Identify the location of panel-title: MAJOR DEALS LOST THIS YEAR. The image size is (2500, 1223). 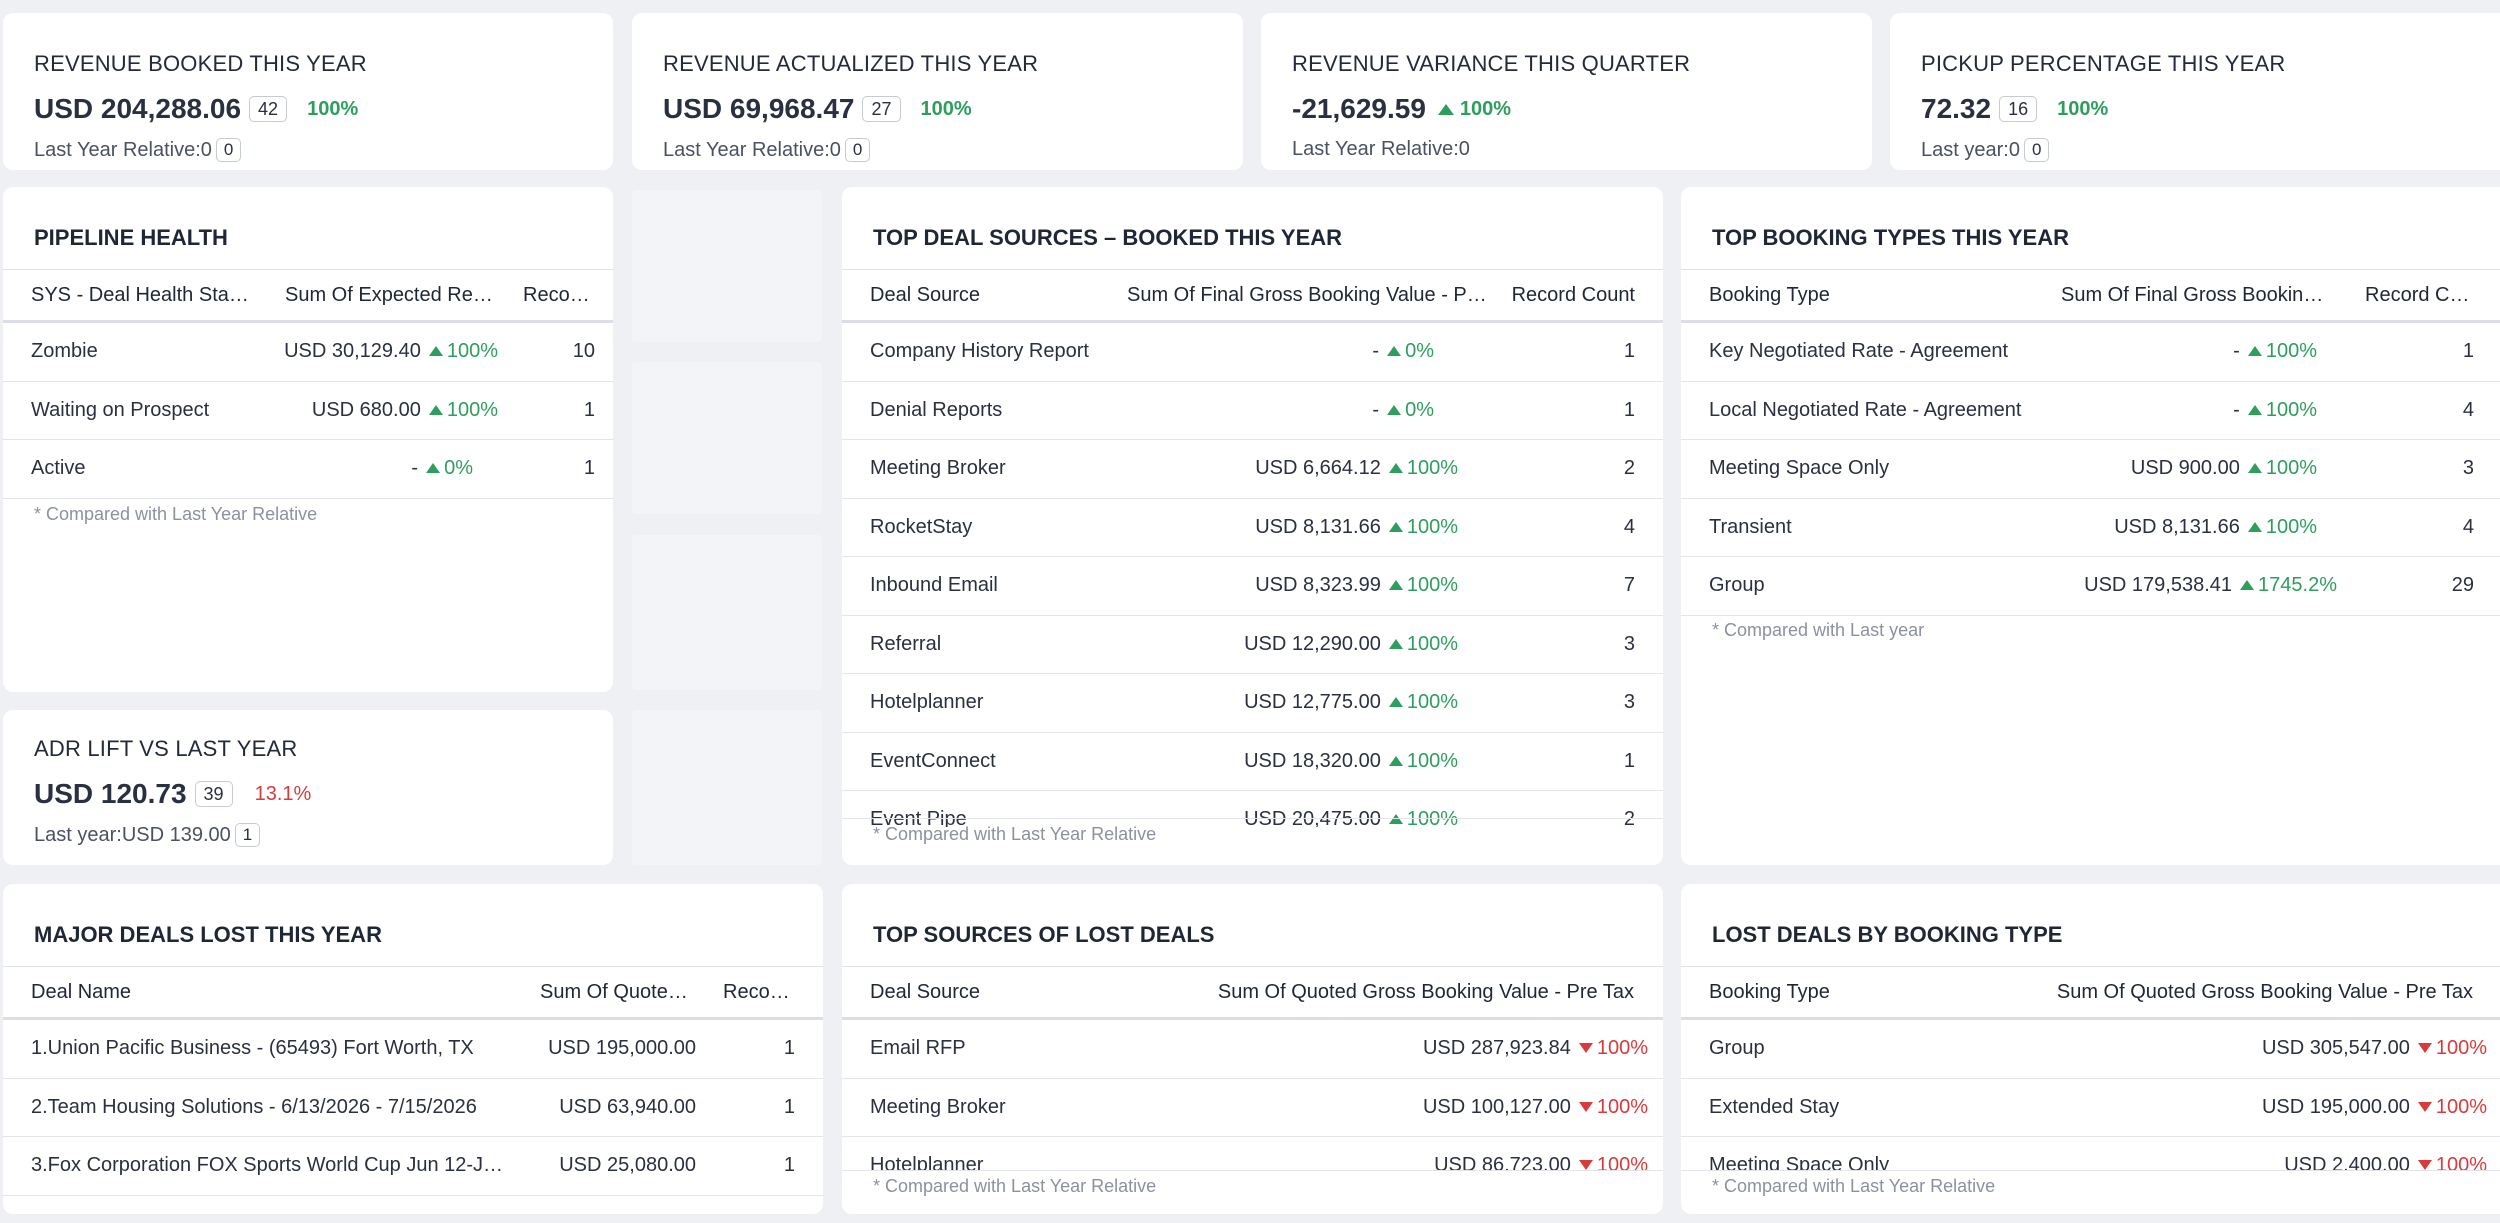
(208, 934).